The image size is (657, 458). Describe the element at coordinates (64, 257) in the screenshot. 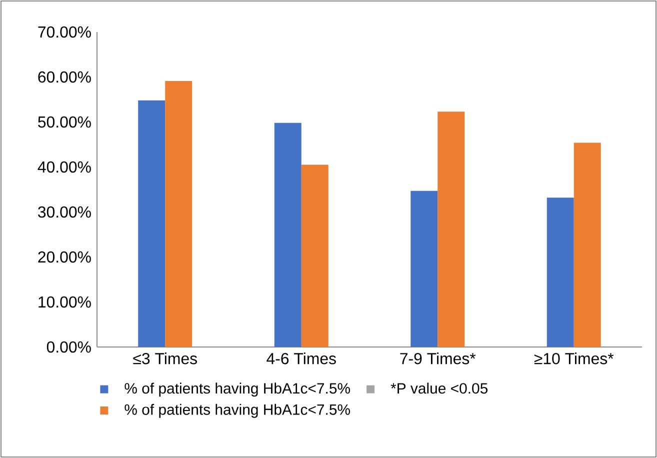

I see `y-tick-label: 20.00%` at that location.